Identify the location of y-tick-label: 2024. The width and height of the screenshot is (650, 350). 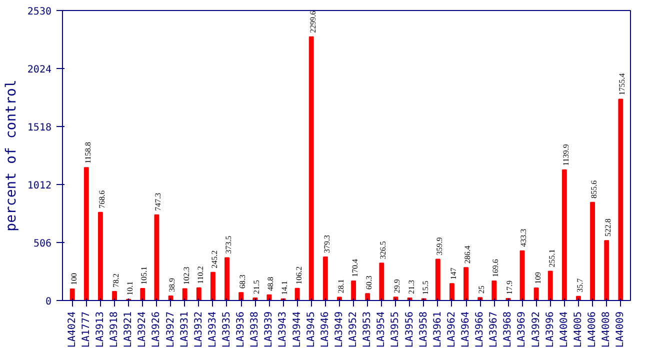
(39, 70).